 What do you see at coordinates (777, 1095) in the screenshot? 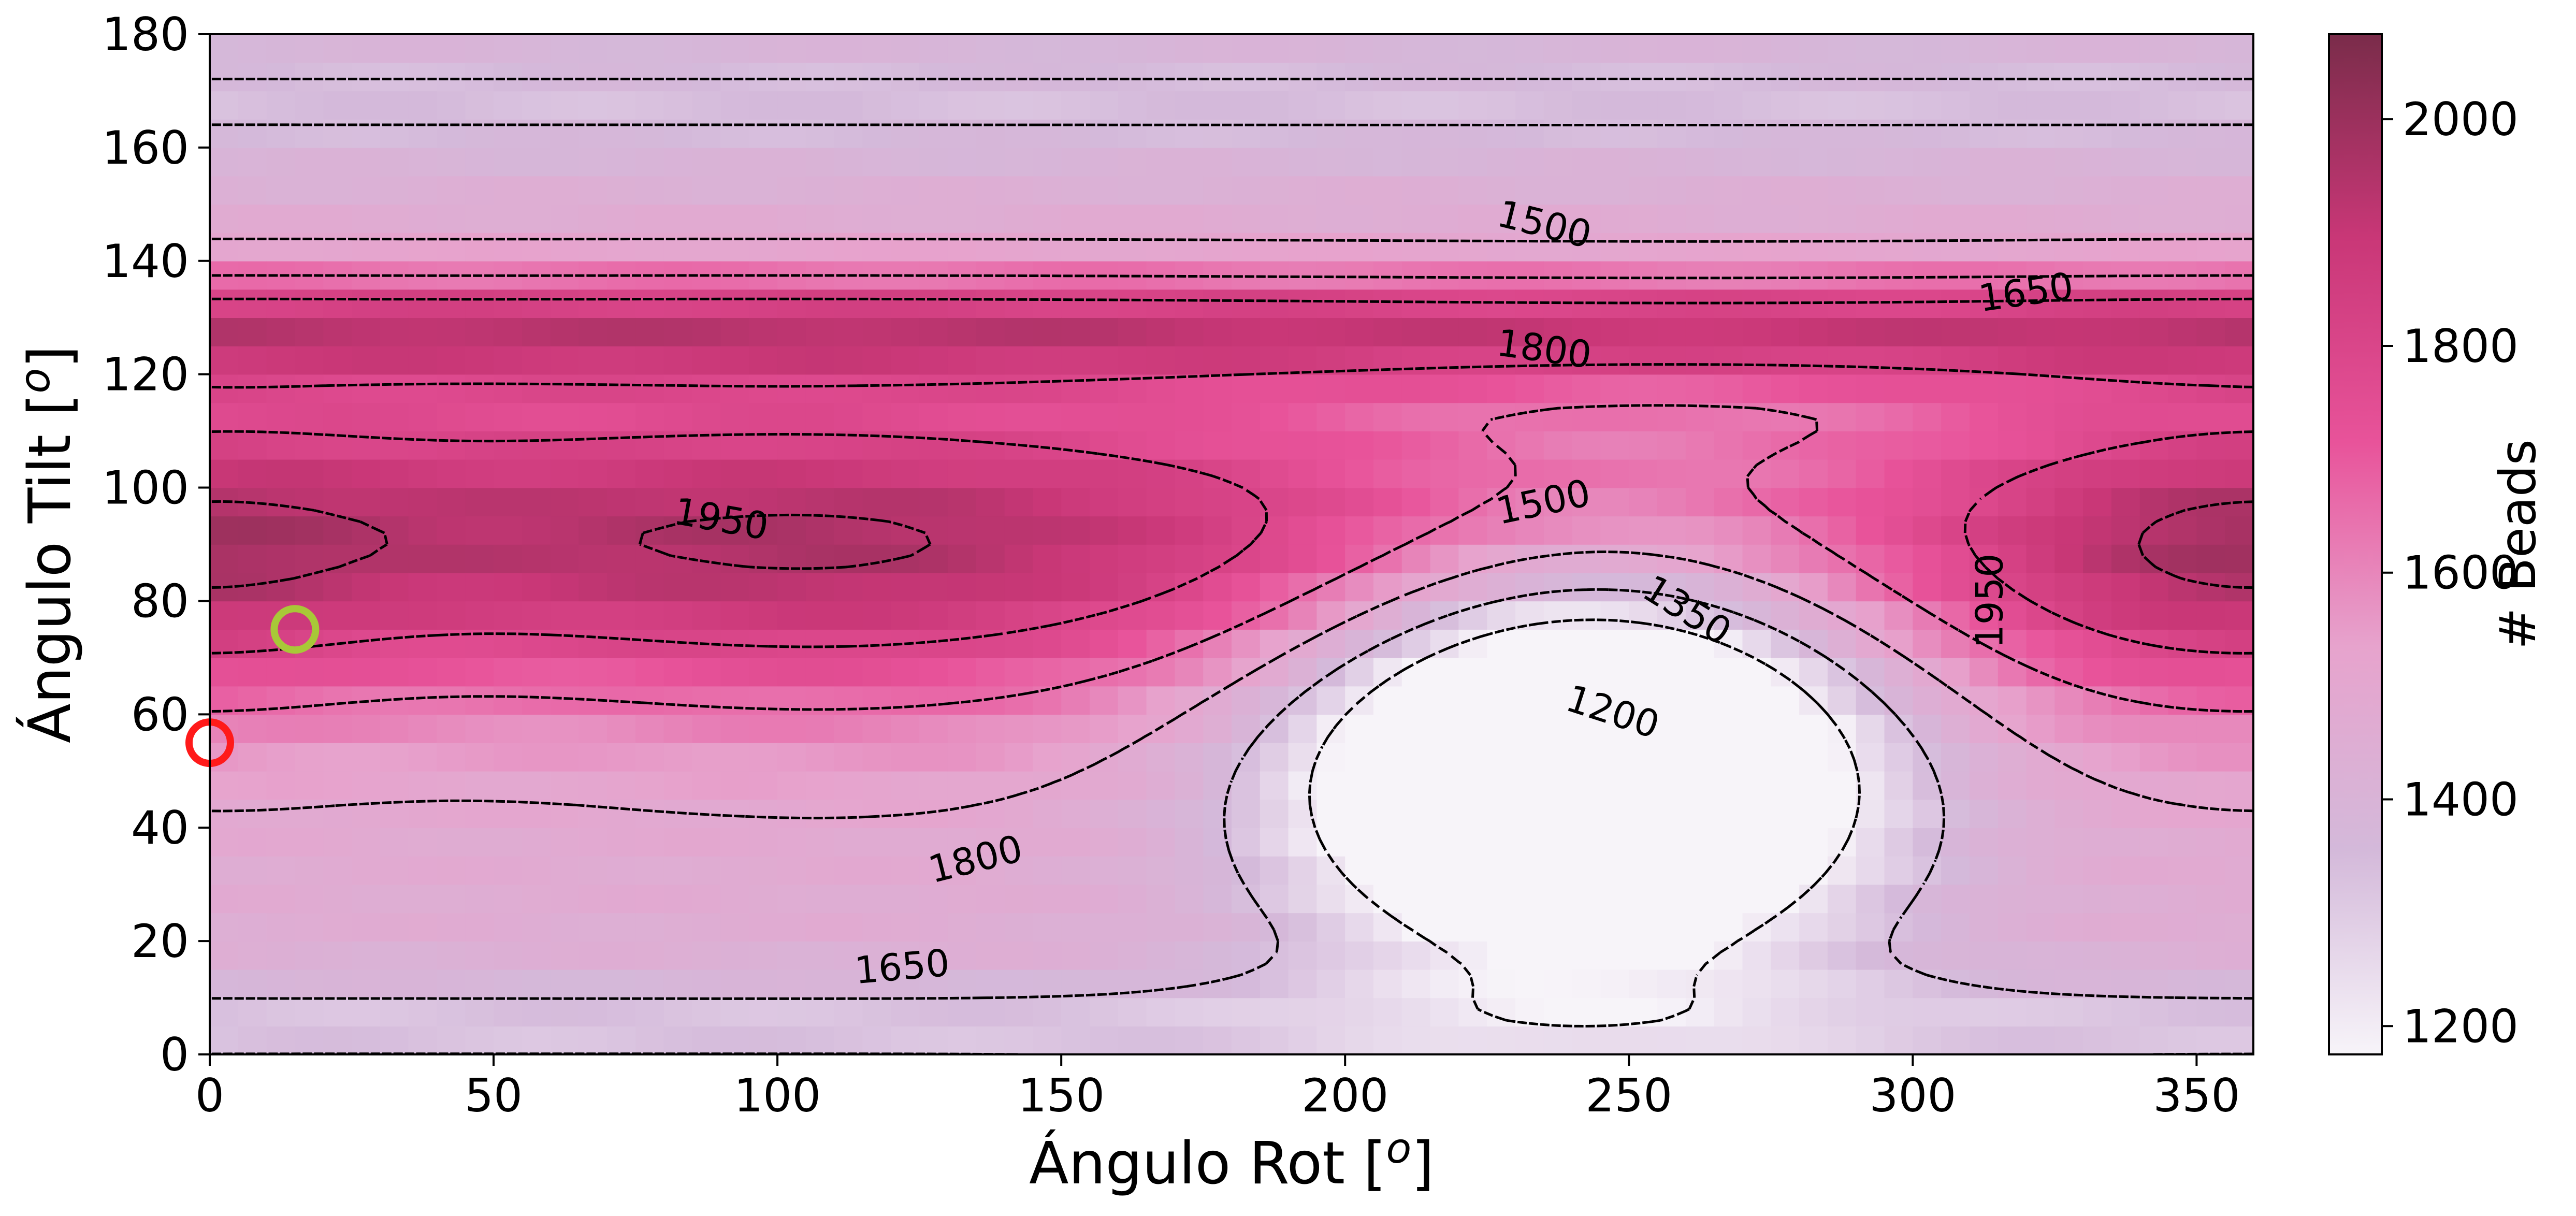
I see `x-tick-label: 100` at bounding box center [777, 1095].